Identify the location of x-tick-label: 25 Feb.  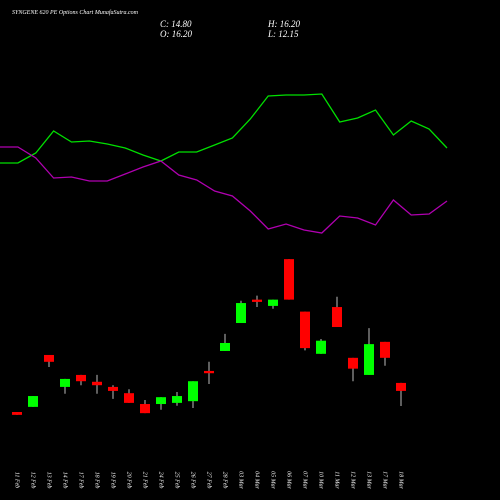
(177, 480).